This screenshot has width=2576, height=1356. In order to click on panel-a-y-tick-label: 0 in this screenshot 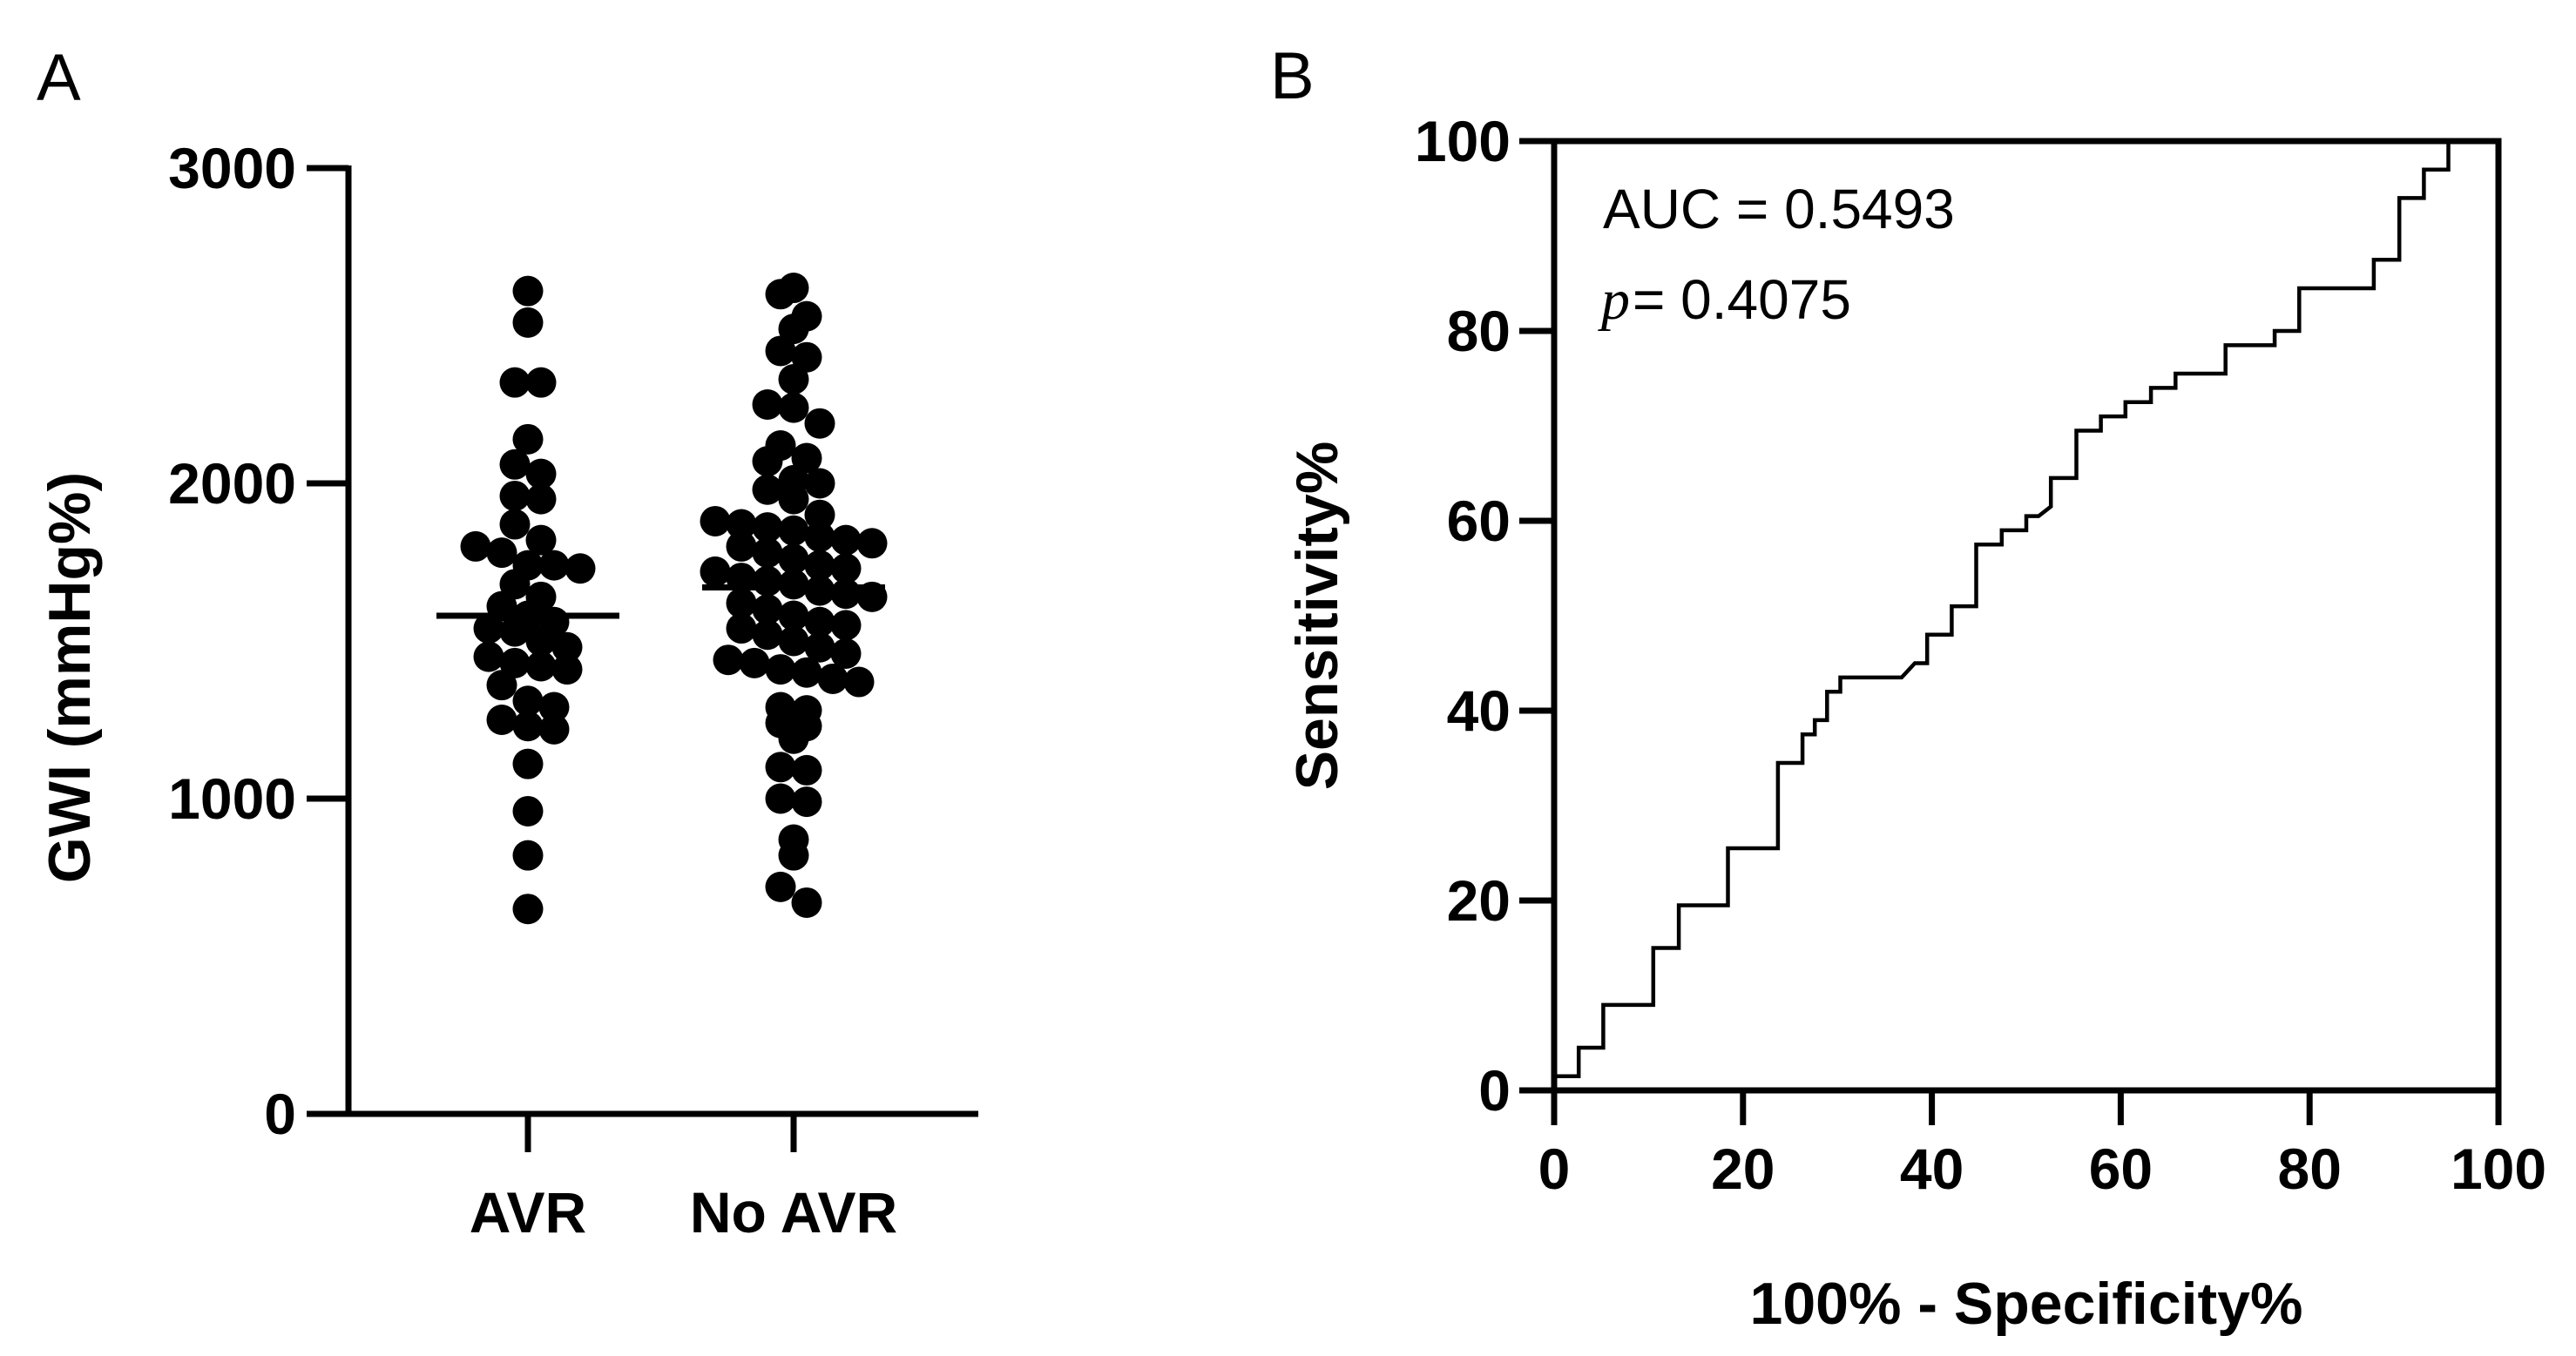, I will do `click(280, 1114)`.